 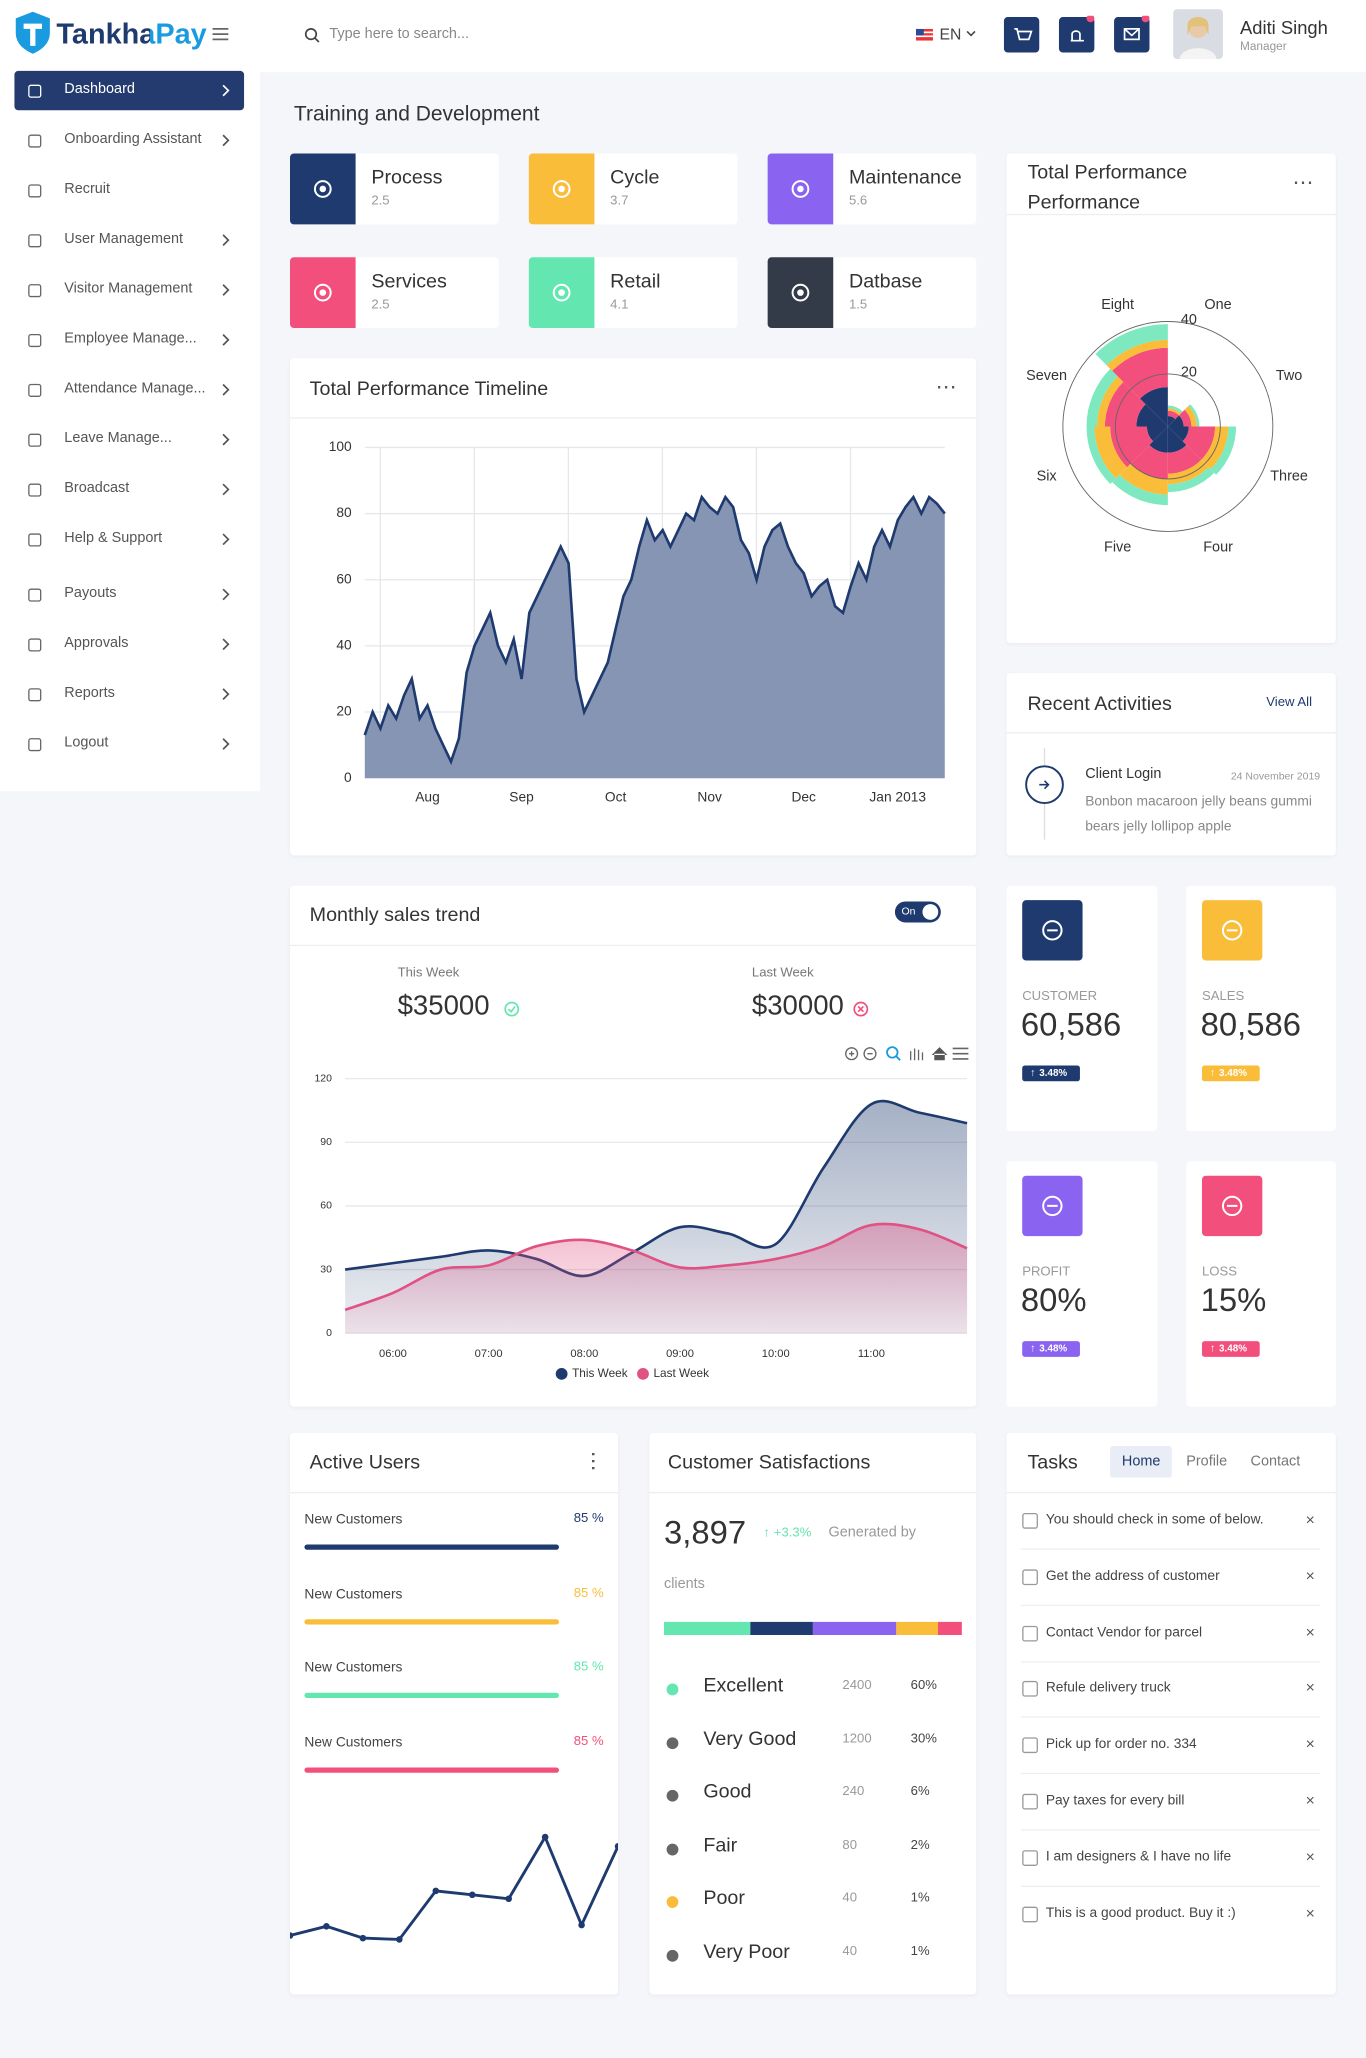 What do you see at coordinates (129, 190) in the screenshot?
I see `menu-item: Recruit` at bounding box center [129, 190].